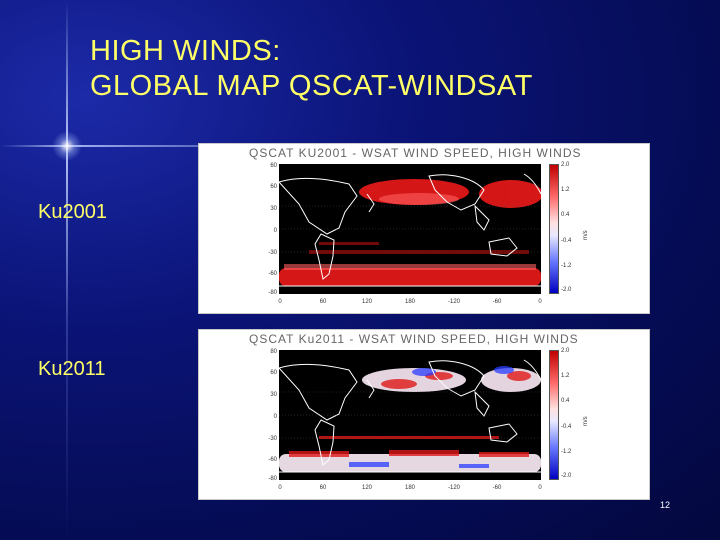 The width and height of the screenshot is (720, 540). I want to click on panel-label-ku2011: Ku2011, so click(72, 369).